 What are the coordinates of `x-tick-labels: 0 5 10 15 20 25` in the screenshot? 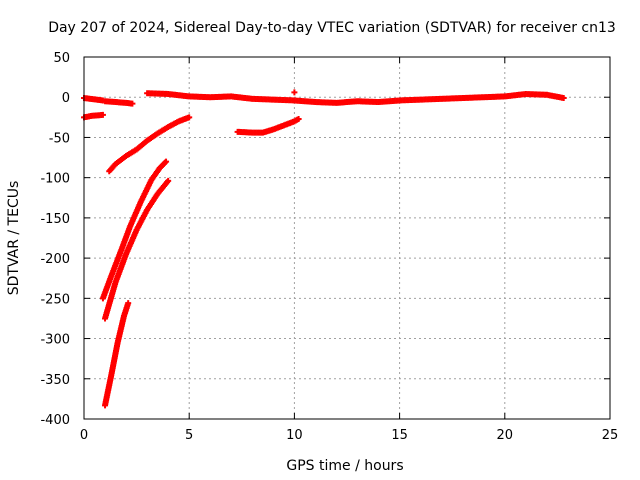 It's located at (349, 435).